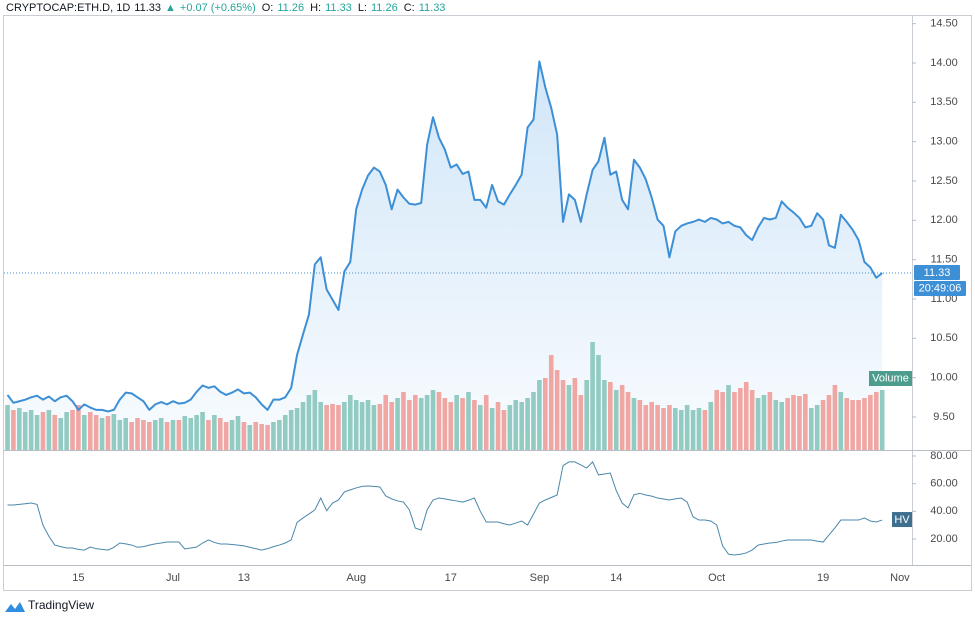  What do you see at coordinates (944, 378) in the screenshot?
I see `y-tick-label: 10.00` at bounding box center [944, 378].